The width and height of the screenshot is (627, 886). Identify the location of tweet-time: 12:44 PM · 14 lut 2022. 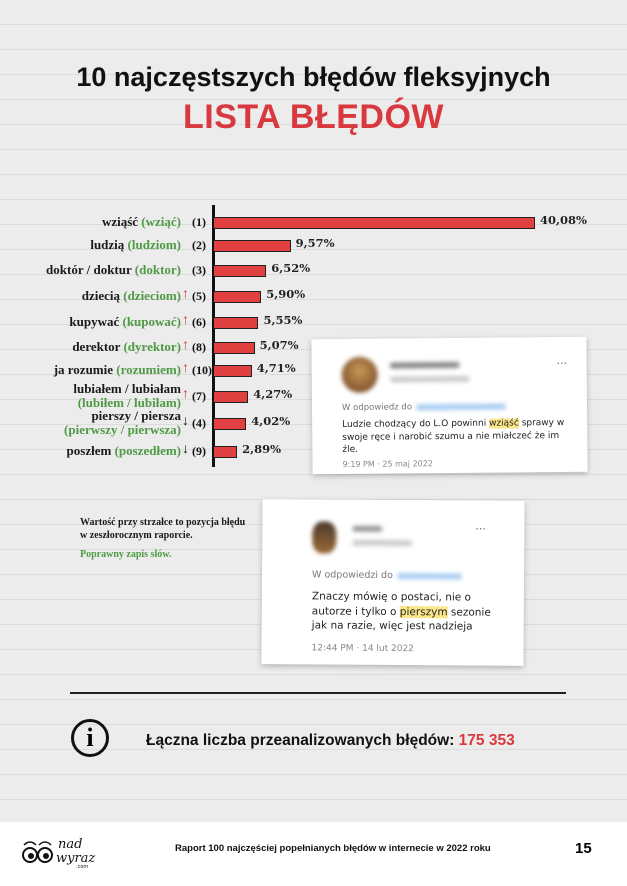
(362, 649).